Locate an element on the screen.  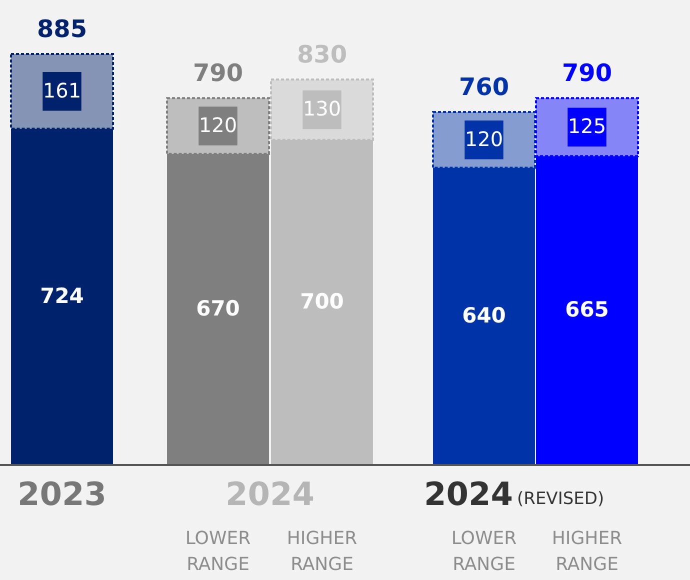
data-label: 640 is located at coordinates (484, 315).